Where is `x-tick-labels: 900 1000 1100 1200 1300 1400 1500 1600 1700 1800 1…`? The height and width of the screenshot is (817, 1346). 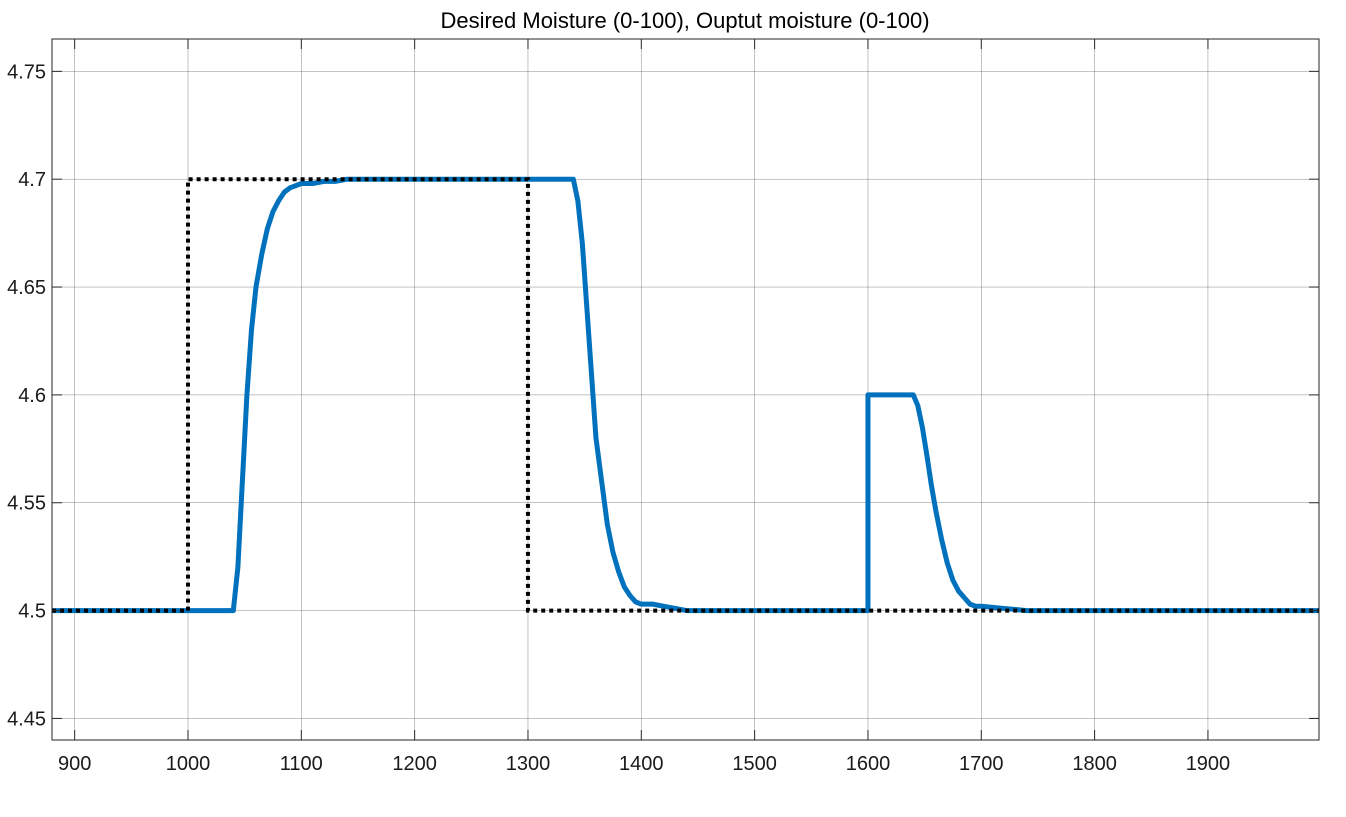
x-tick-labels: 900 1000 1100 1200 1300 1400 1500 1600 1700 1800 1… is located at coordinates (644, 764).